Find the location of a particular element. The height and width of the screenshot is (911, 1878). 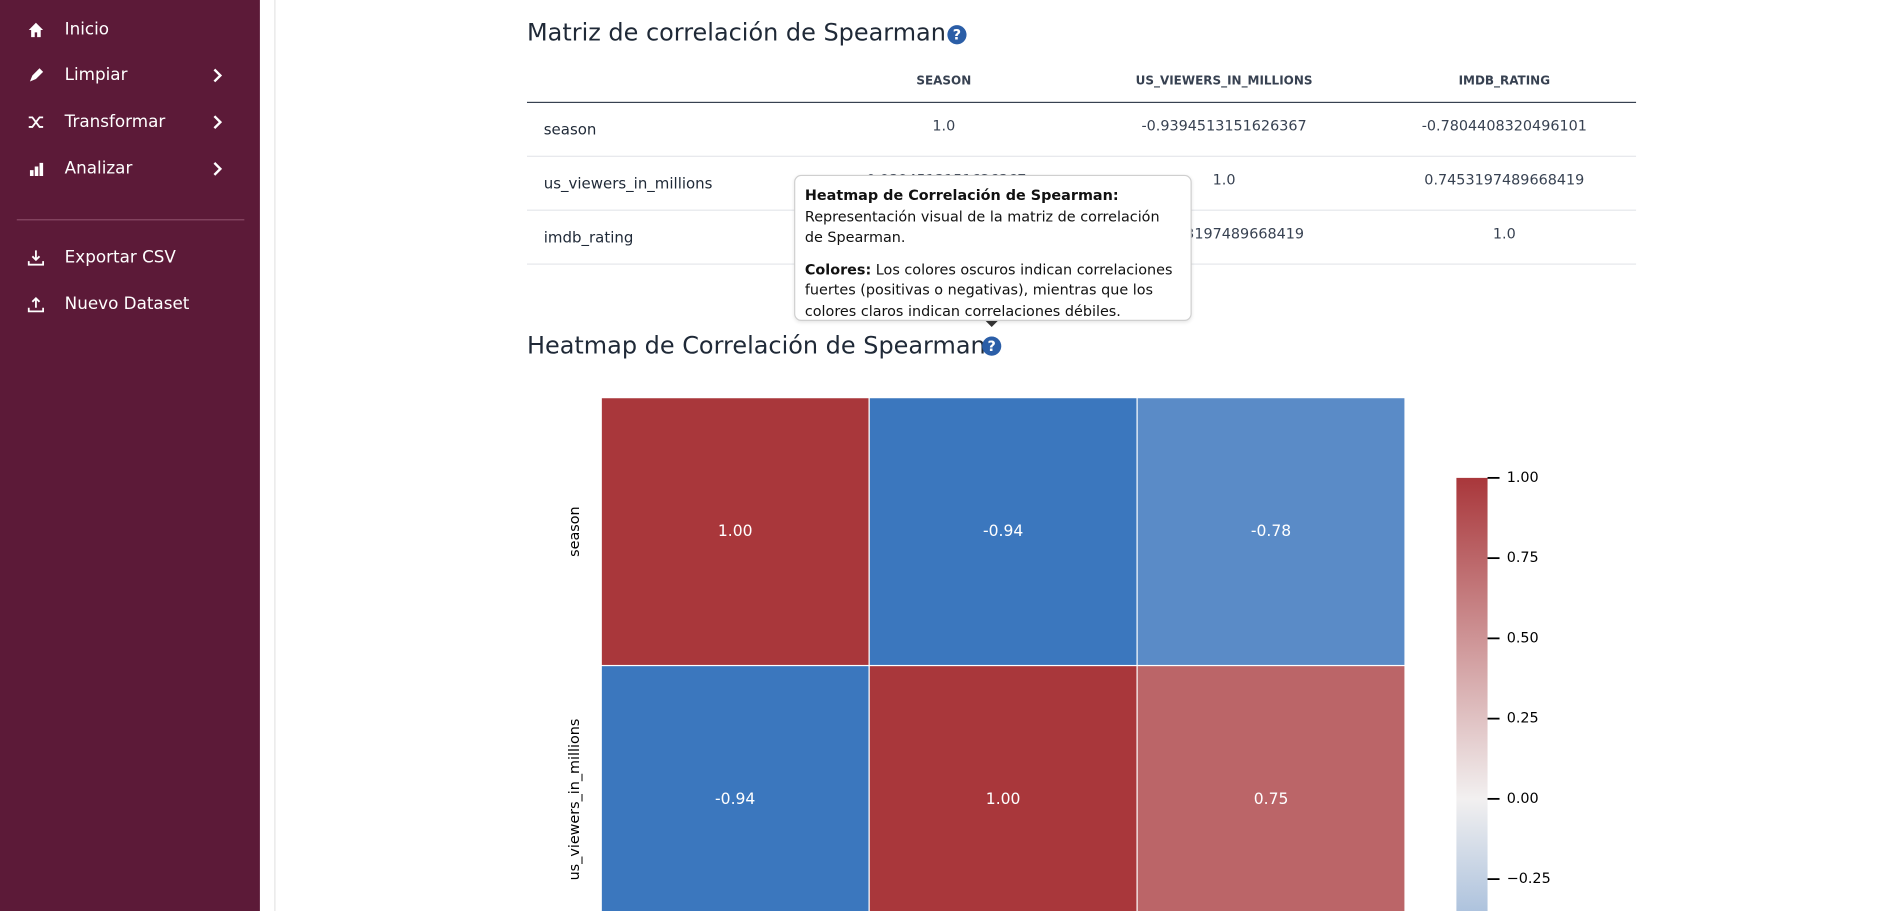

heatmap-title: Heatmap de Correlación de Spearman is located at coordinates (756, 345).